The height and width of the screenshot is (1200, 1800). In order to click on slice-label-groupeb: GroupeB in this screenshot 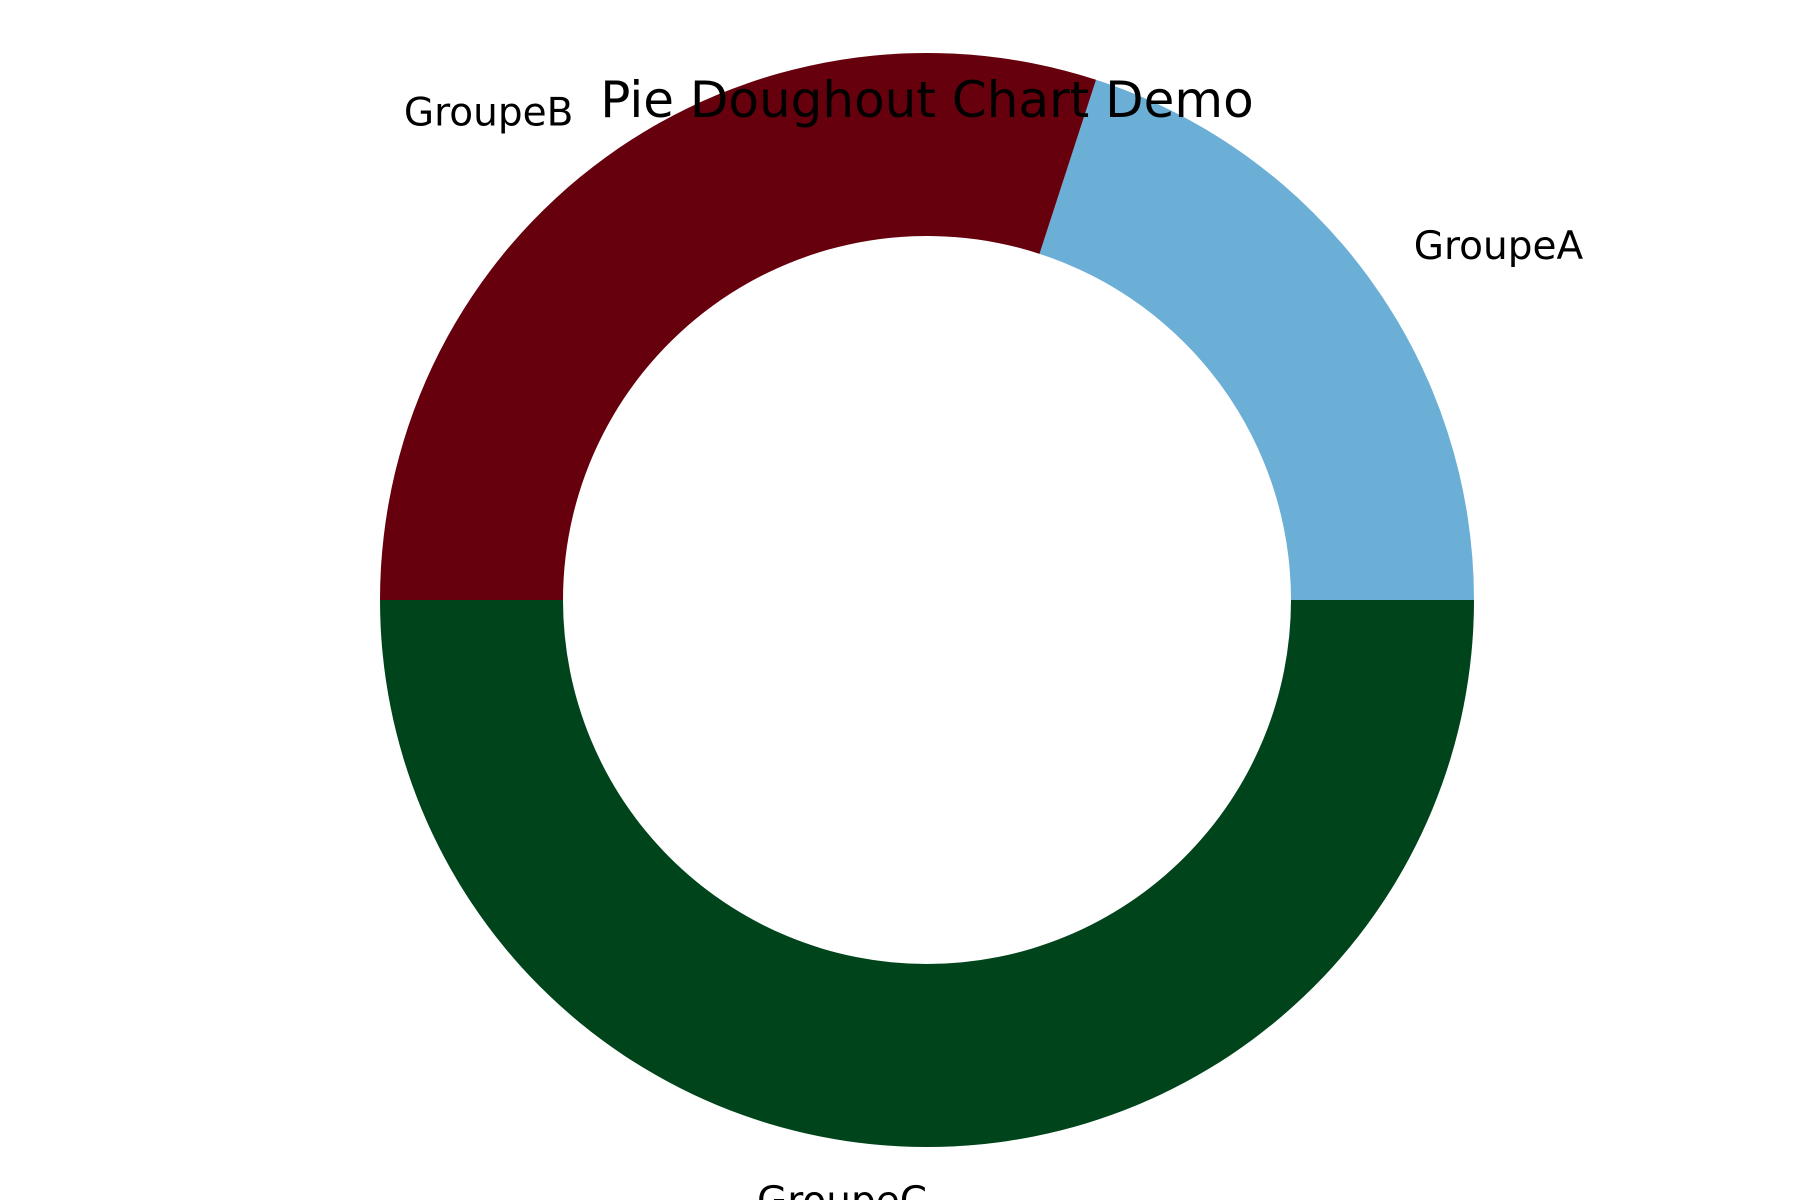, I will do `click(488, 113)`.